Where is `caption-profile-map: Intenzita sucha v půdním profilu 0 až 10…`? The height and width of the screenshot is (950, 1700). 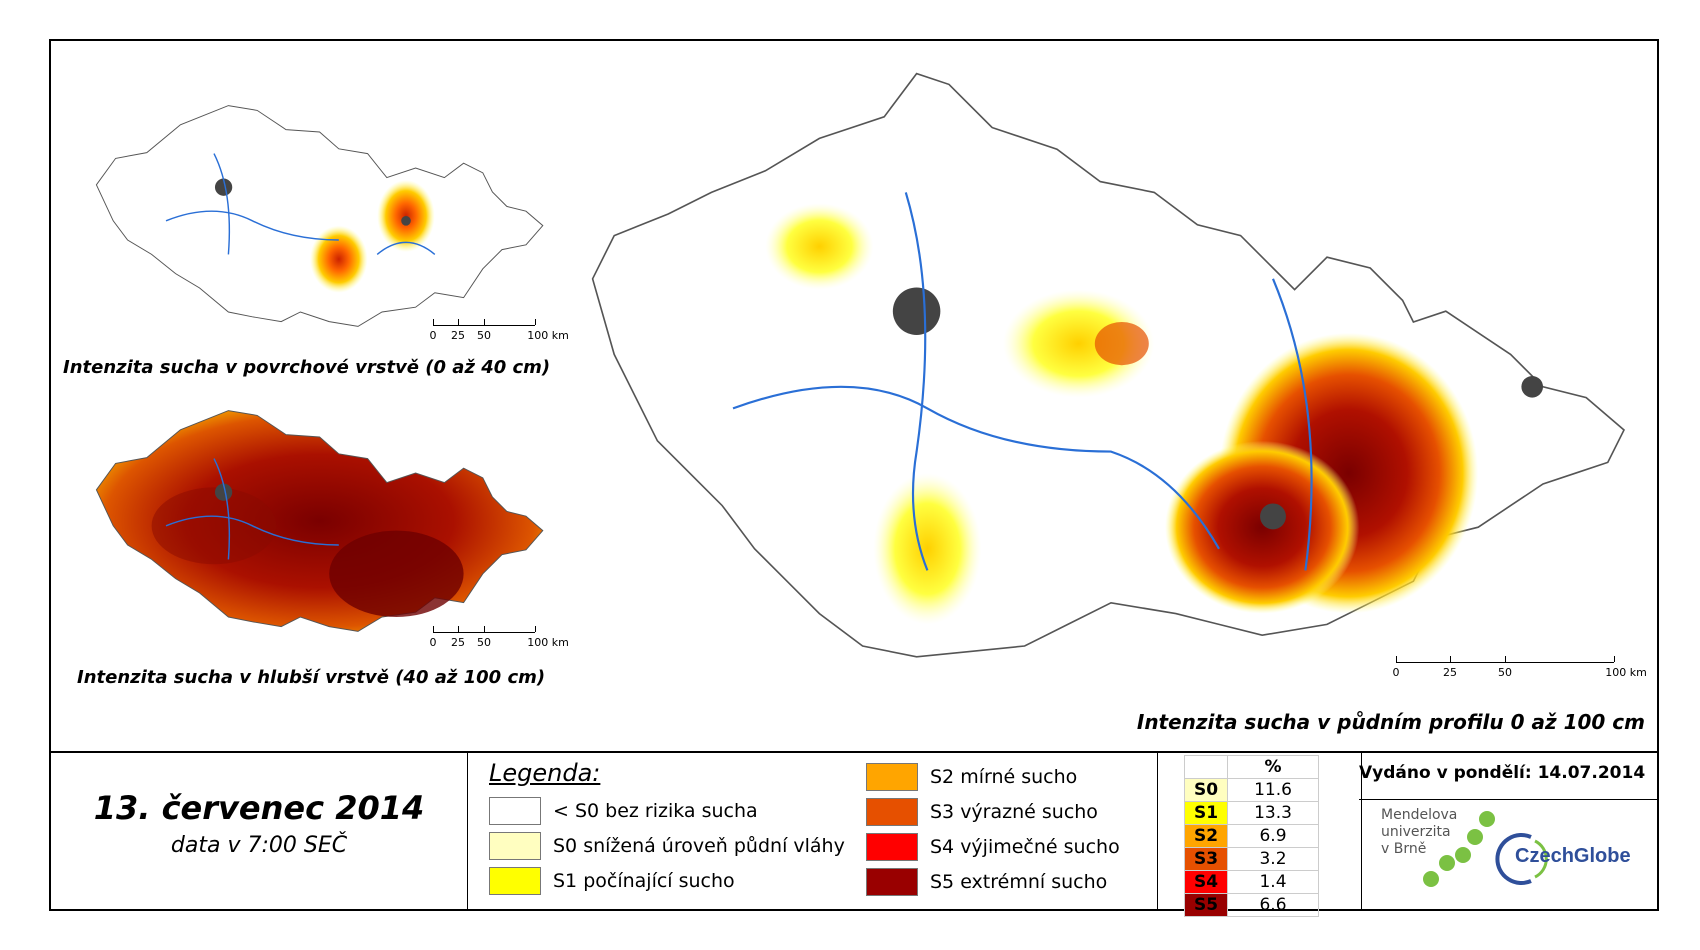 caption-profile-map: Intenzita sucha v půdním profilu 0 až 10… is located at coordinates (1390, 722).